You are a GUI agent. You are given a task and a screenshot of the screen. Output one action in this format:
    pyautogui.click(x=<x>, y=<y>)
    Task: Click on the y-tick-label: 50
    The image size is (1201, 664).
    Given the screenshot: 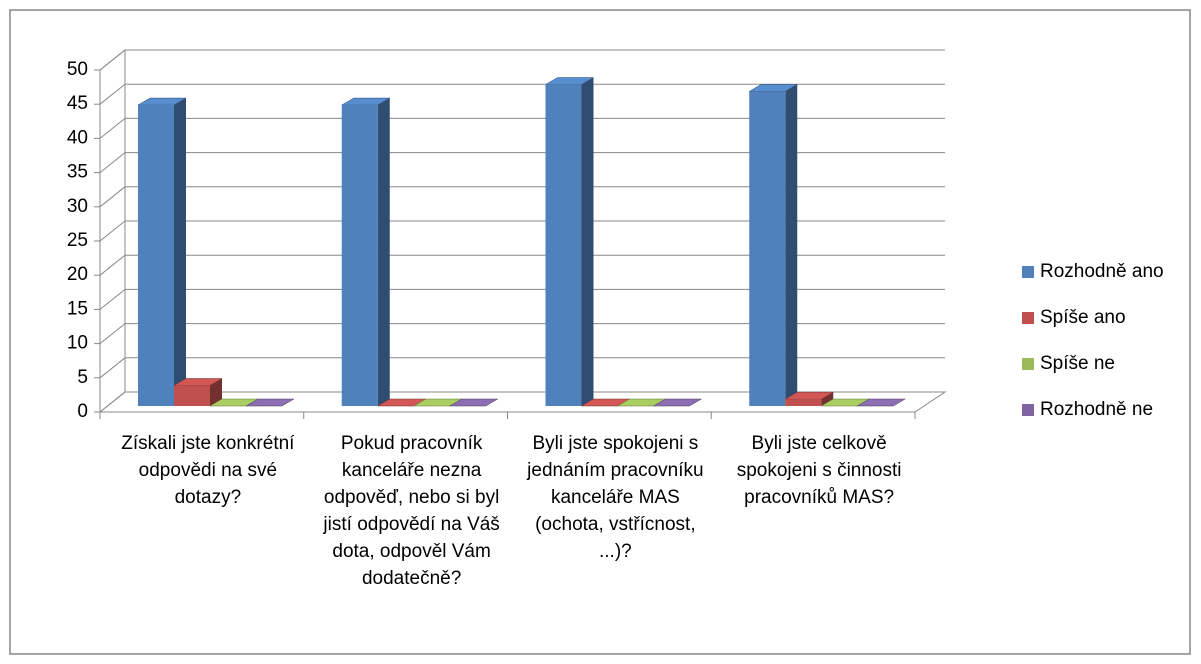 What is the action you would take?
    pyautogui.click(x=77, y=69)
    